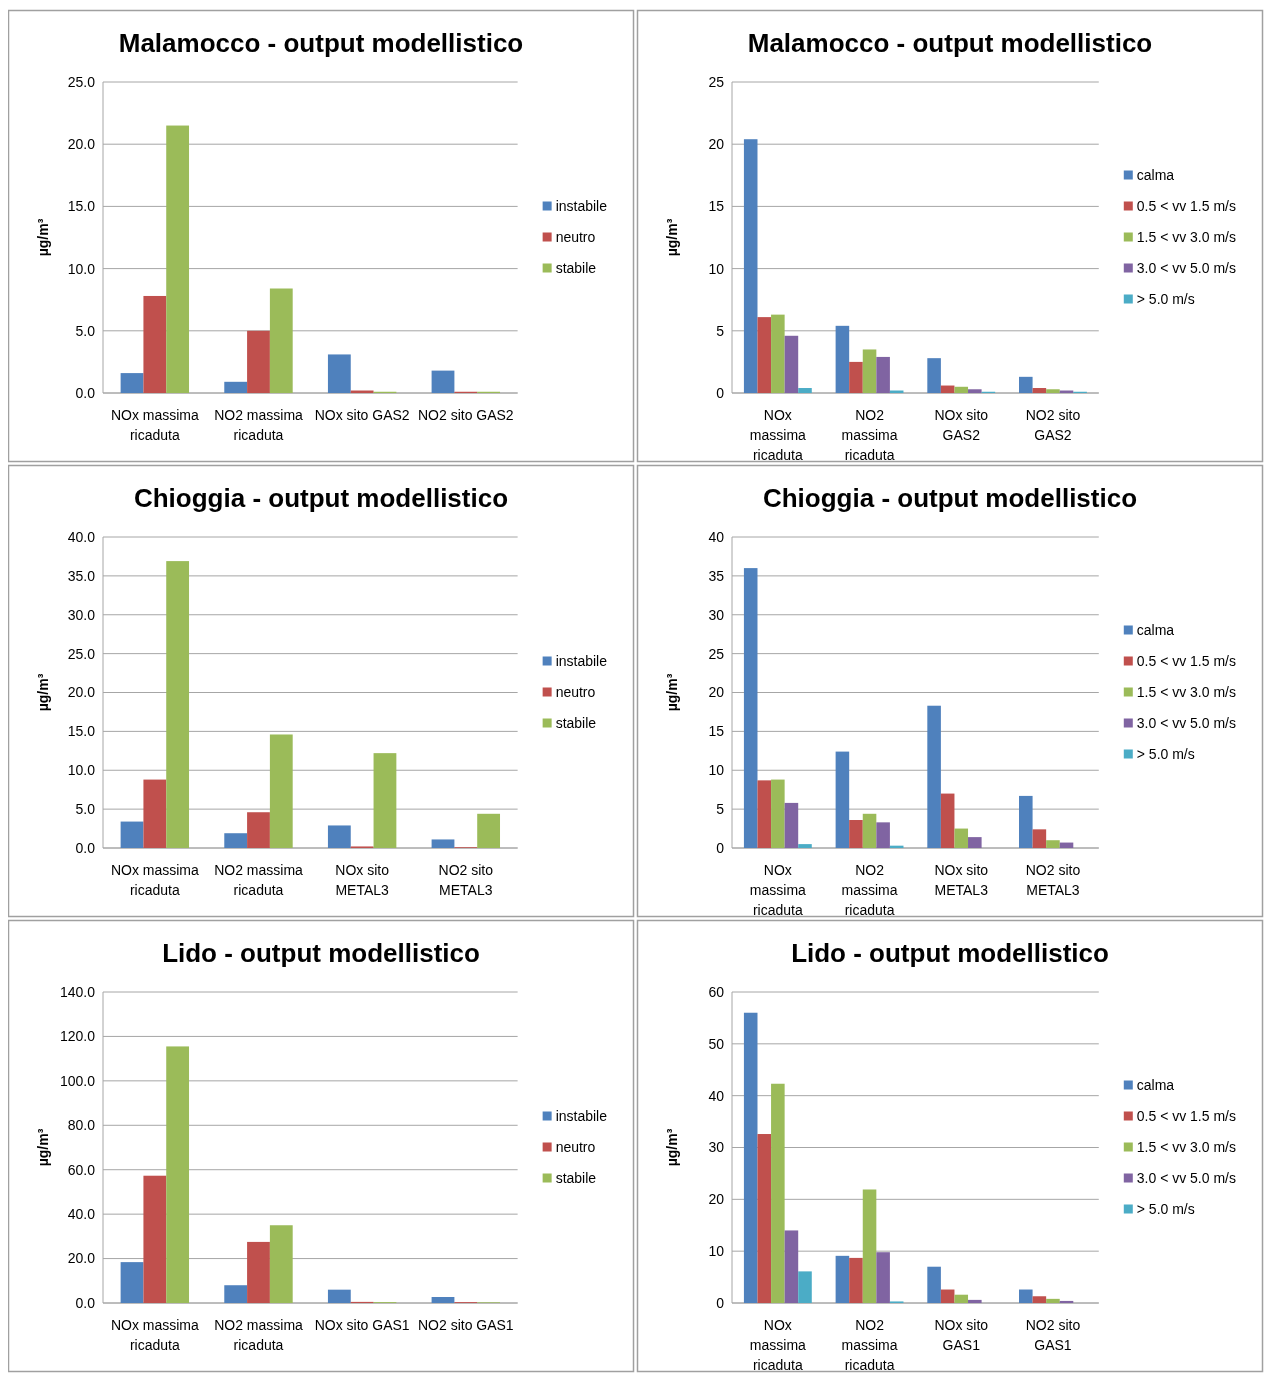  Describe the element at coordinates (961, 425) in the screenshot. I see `x-tick-label: NOx sito GAS2` at that location.